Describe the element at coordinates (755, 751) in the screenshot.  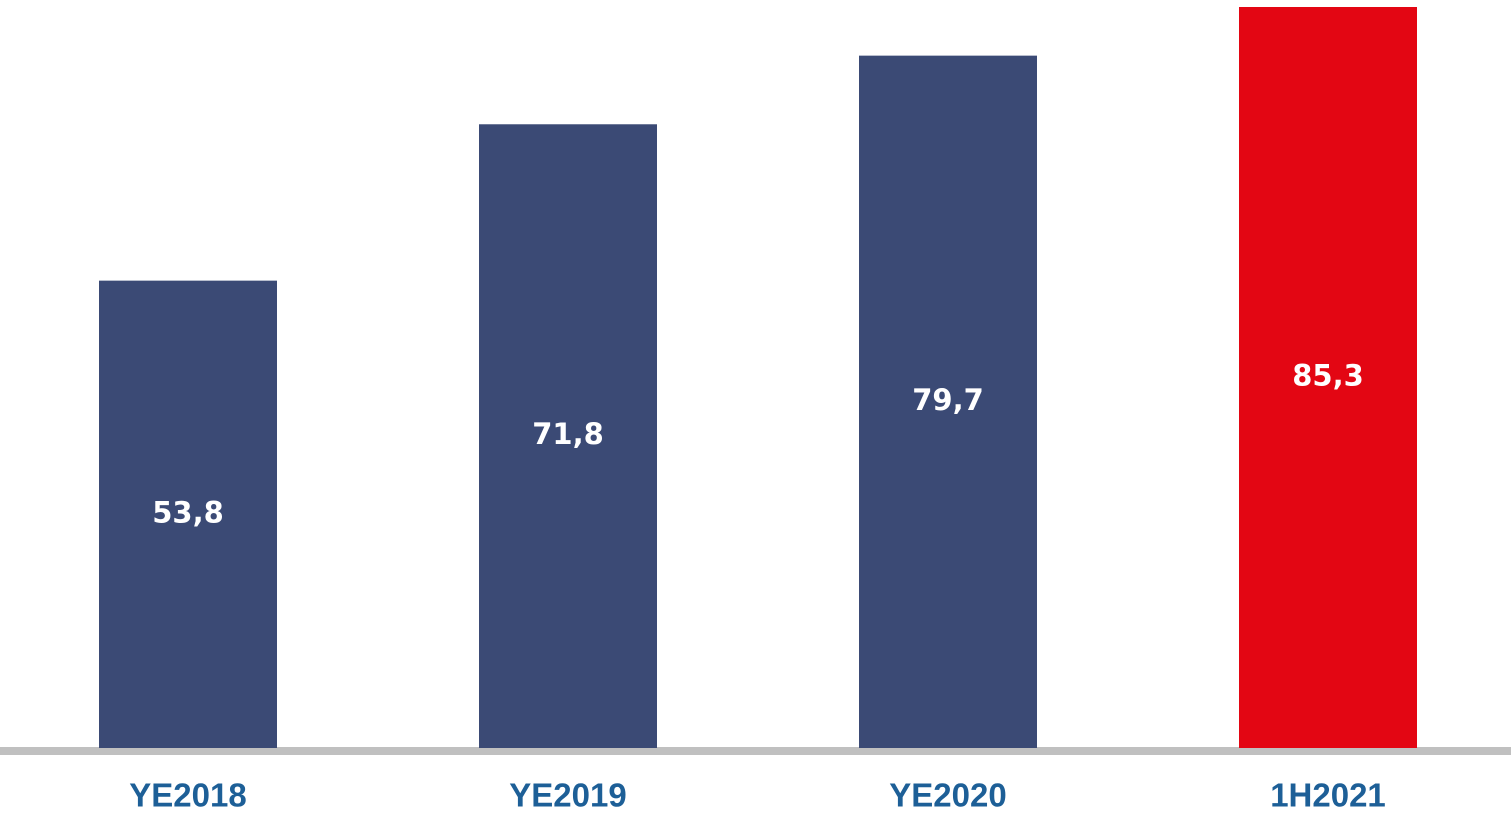
I see `baseline` at that location.